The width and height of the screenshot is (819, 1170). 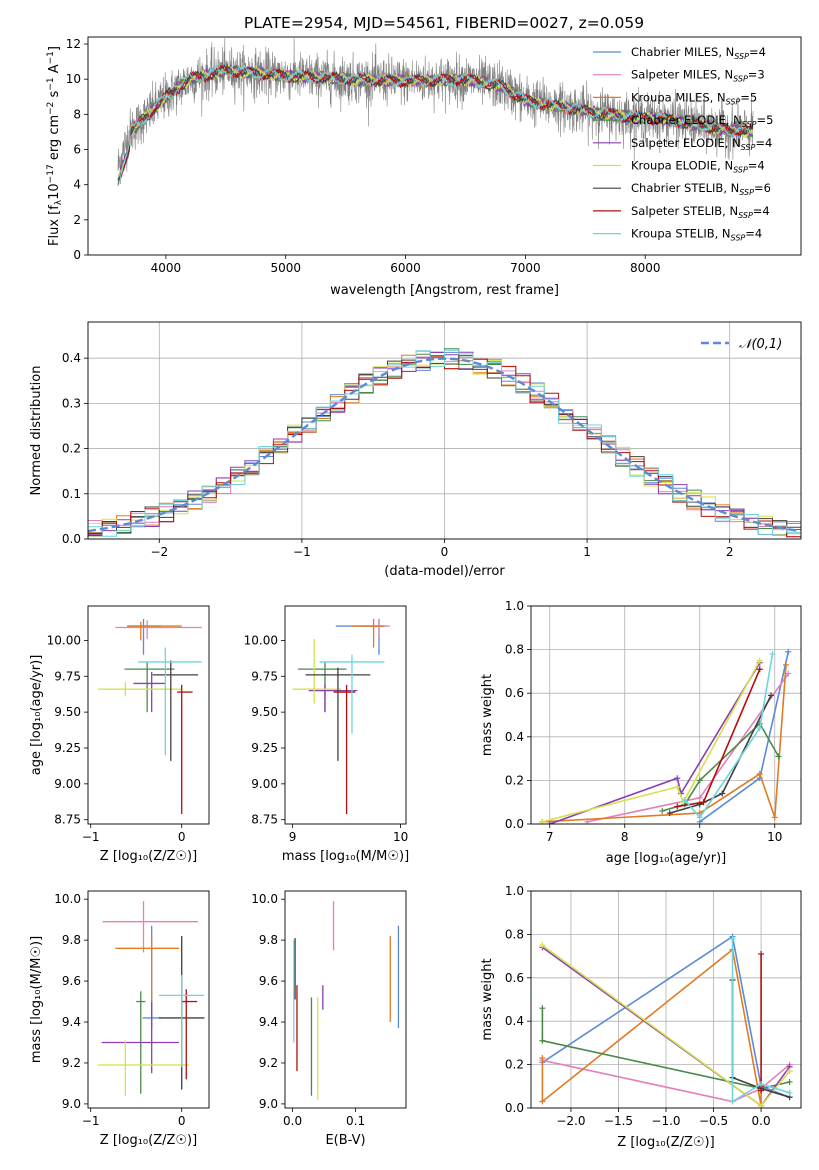 I want to click on legend-label-prefix: Kroupa ELODIE, N, so click(x=682, y=166).